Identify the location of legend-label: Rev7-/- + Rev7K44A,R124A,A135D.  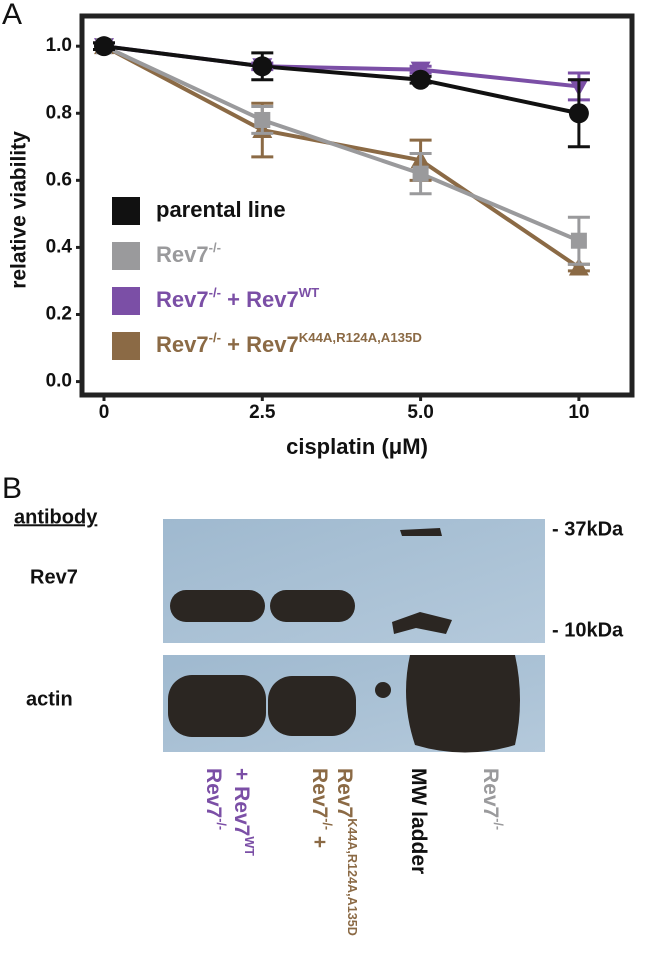
(289, 343).